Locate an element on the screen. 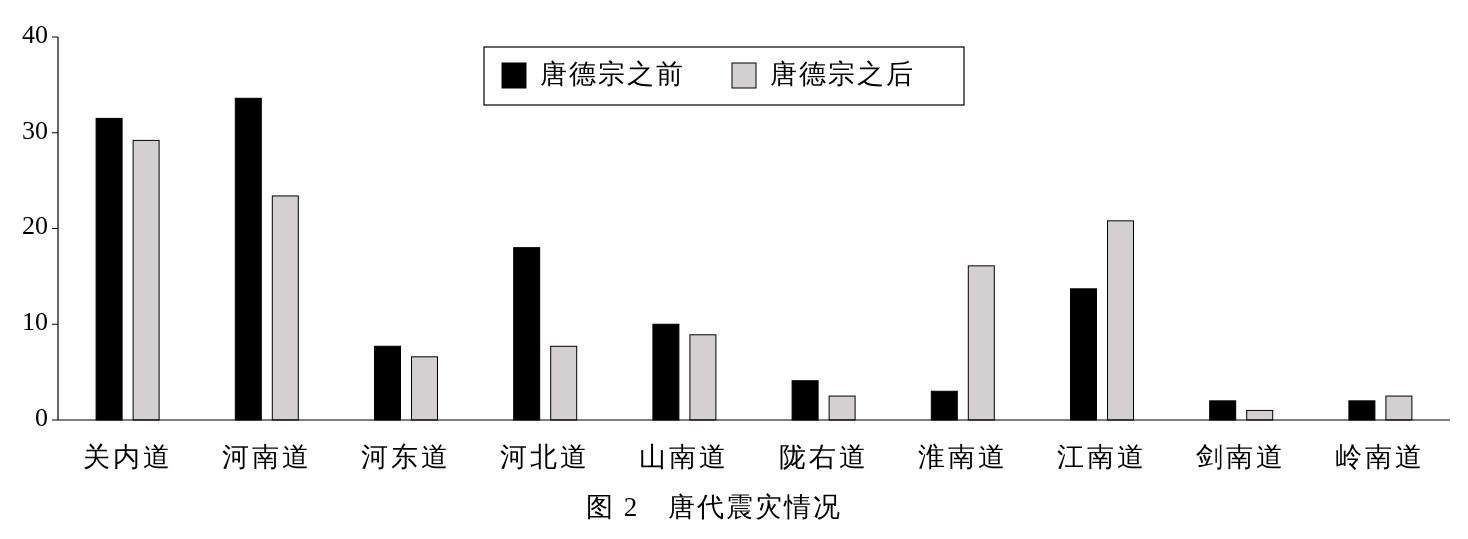  x-tick-label: 陇右道 is located at coordinates (823, 457).